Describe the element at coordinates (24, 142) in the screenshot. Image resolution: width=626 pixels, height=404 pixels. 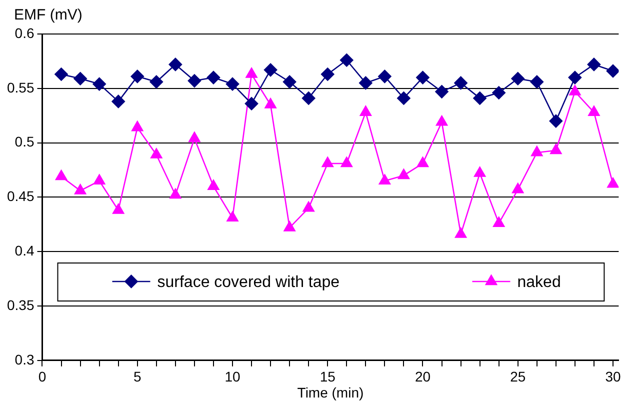
I see `y-tick-label: 0.5` at that location.